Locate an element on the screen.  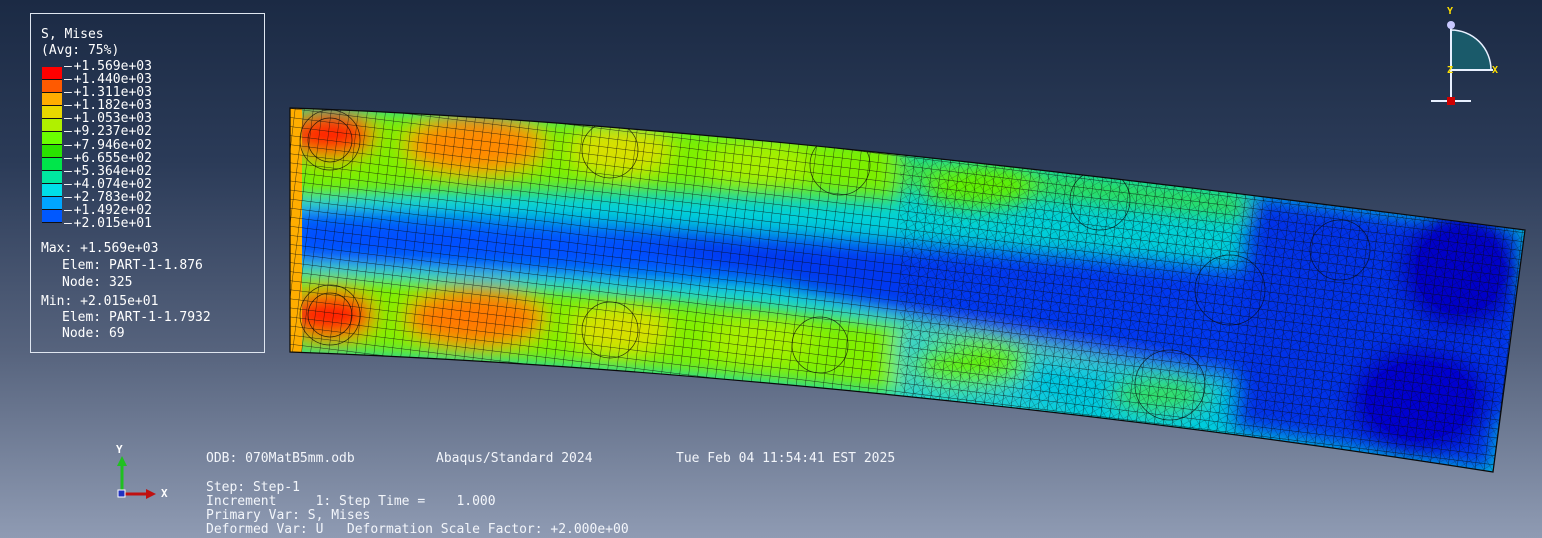
step-name: Step: Step-1 is located at coordinates (253, 487).